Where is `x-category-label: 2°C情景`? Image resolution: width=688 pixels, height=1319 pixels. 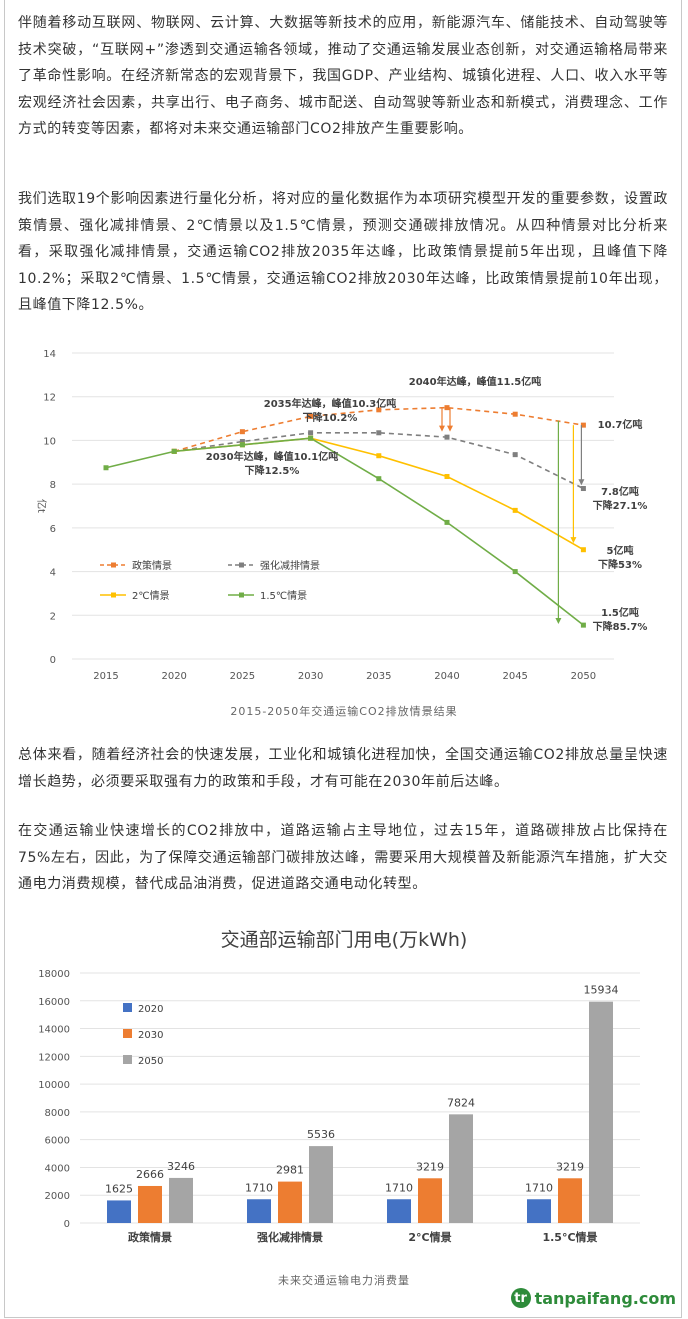 x-category-label: 2°C情景 is located at coordinates (429, 1237).